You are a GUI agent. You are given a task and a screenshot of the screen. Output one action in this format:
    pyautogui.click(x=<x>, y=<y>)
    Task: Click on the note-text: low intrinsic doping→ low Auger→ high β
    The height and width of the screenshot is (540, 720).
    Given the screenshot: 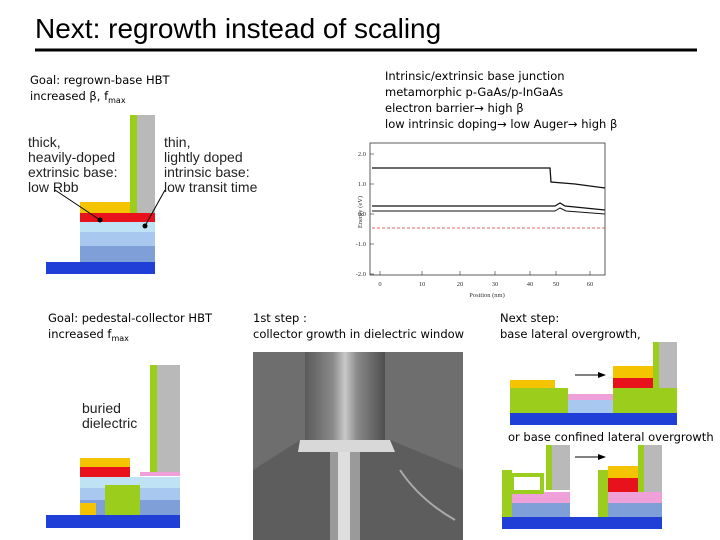 What is the action you would take?
    pyautogui.click(x=501, y=124)
    